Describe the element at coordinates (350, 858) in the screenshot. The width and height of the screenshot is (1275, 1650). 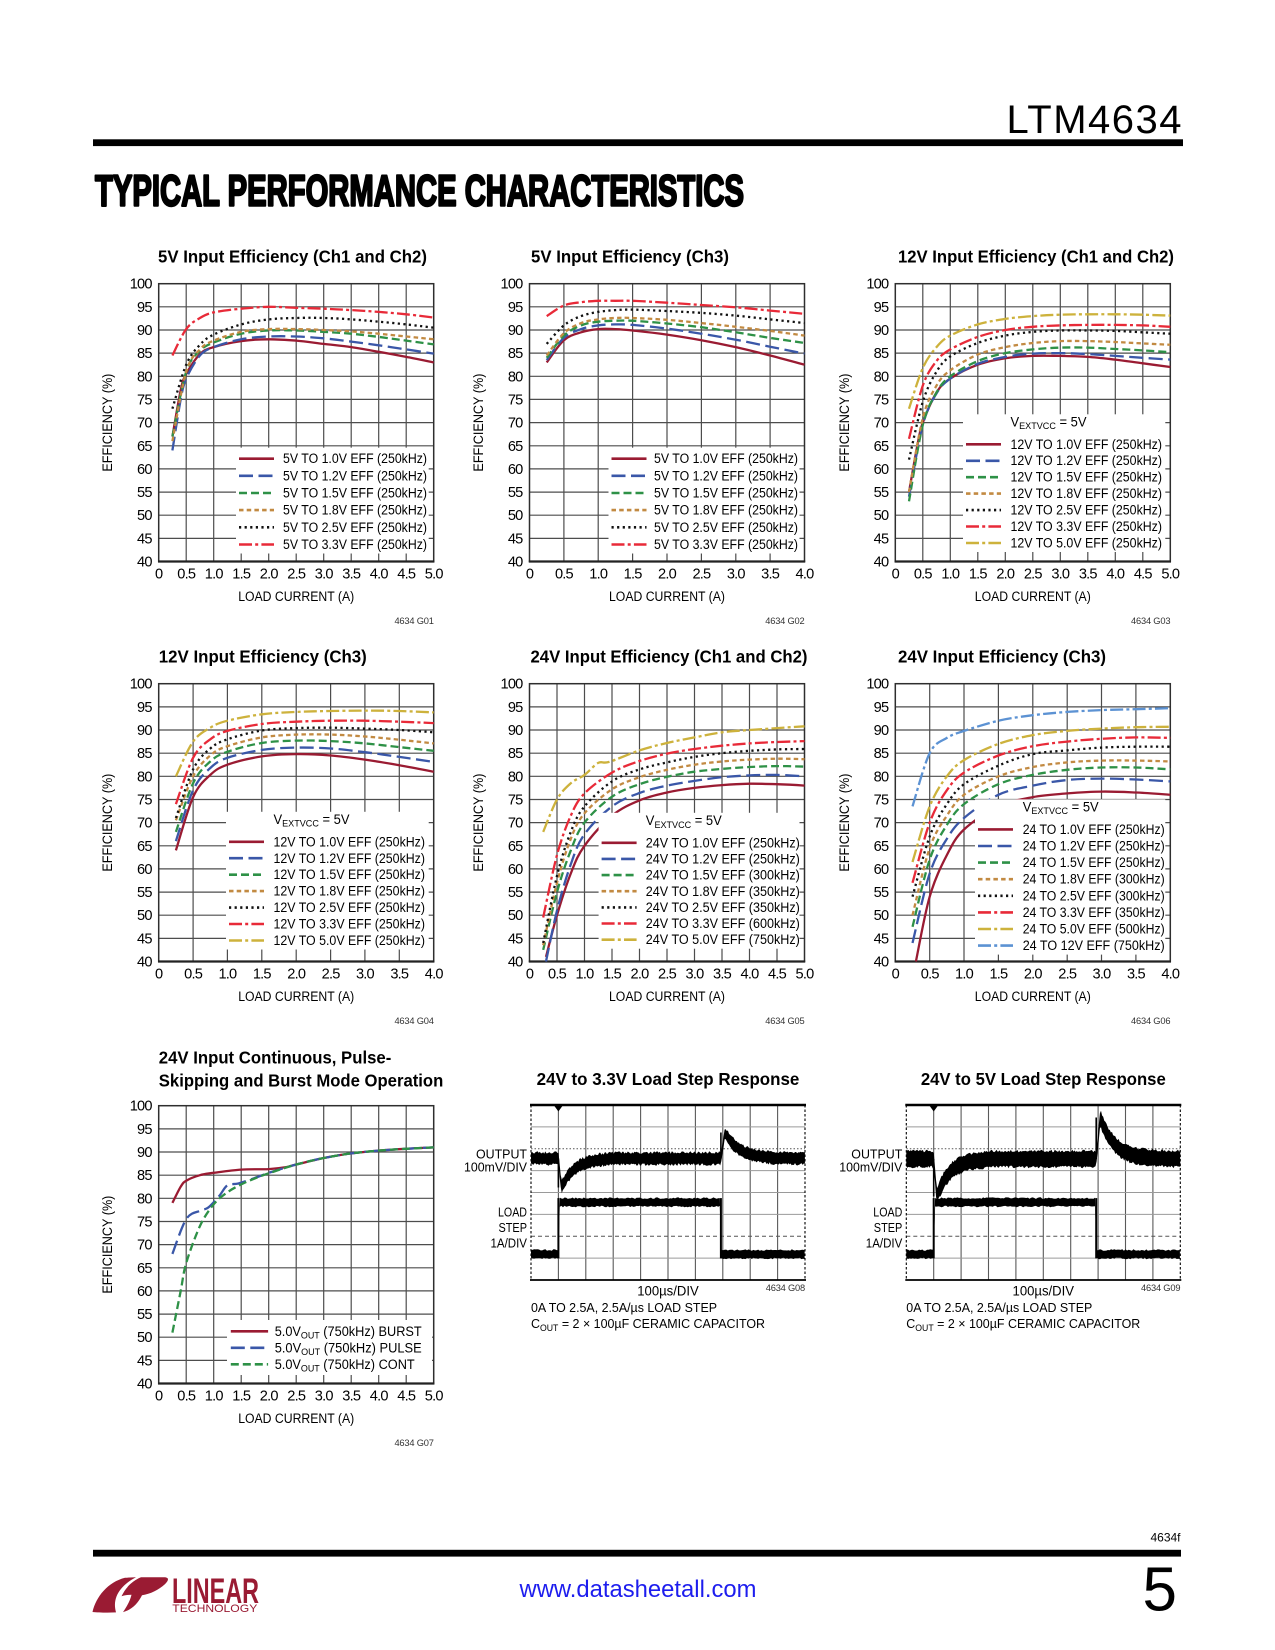
I see `svg-text: 12V TO 1.2V EFF (250kHz)` at that location.